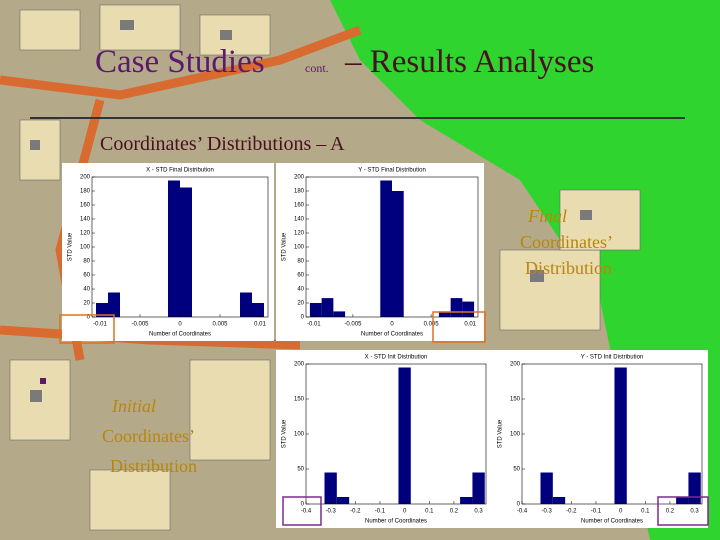 The height and width of the screenshot is (540, 720). I want to click on label-line: Initial, so click(133, 406).